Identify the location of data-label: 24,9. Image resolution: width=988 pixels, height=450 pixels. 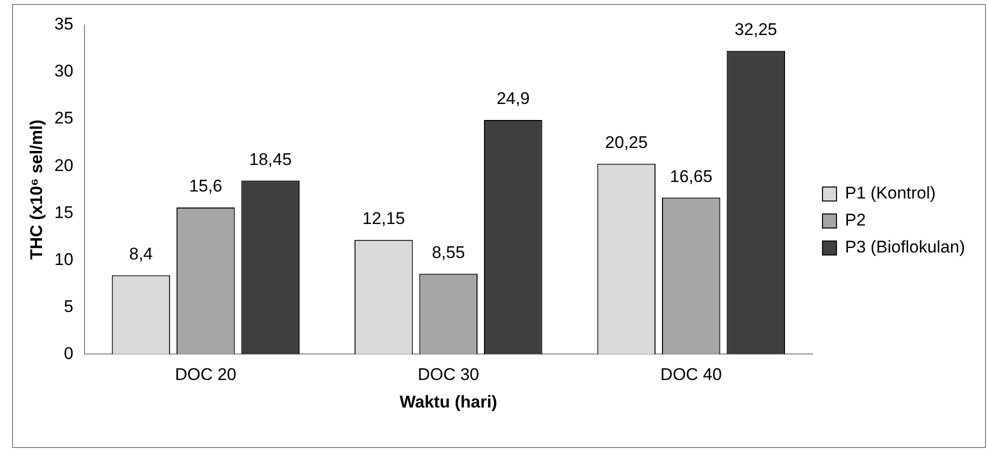
(513, 98).